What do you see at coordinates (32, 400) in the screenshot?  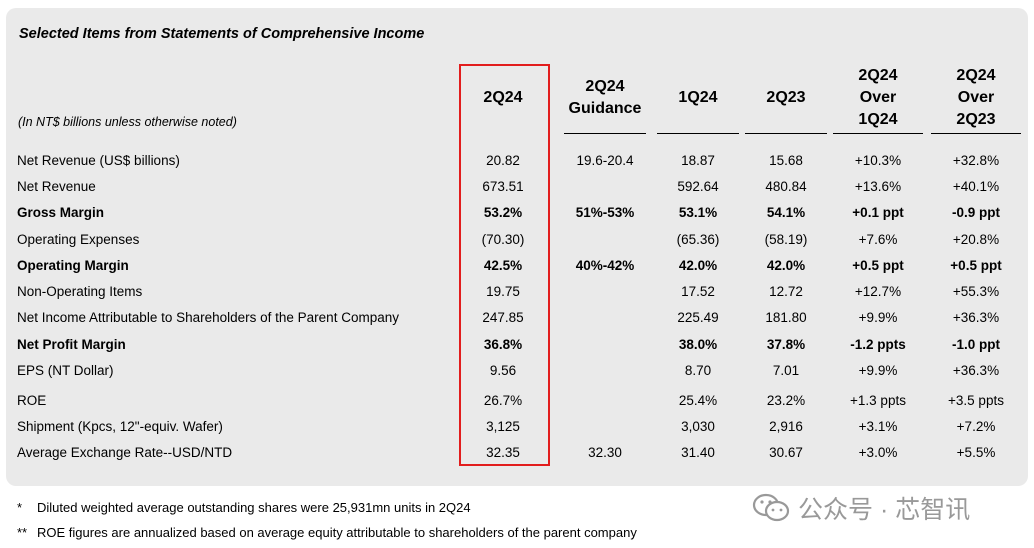 I see `row-label: ROE` at bounding box center [32, 400].